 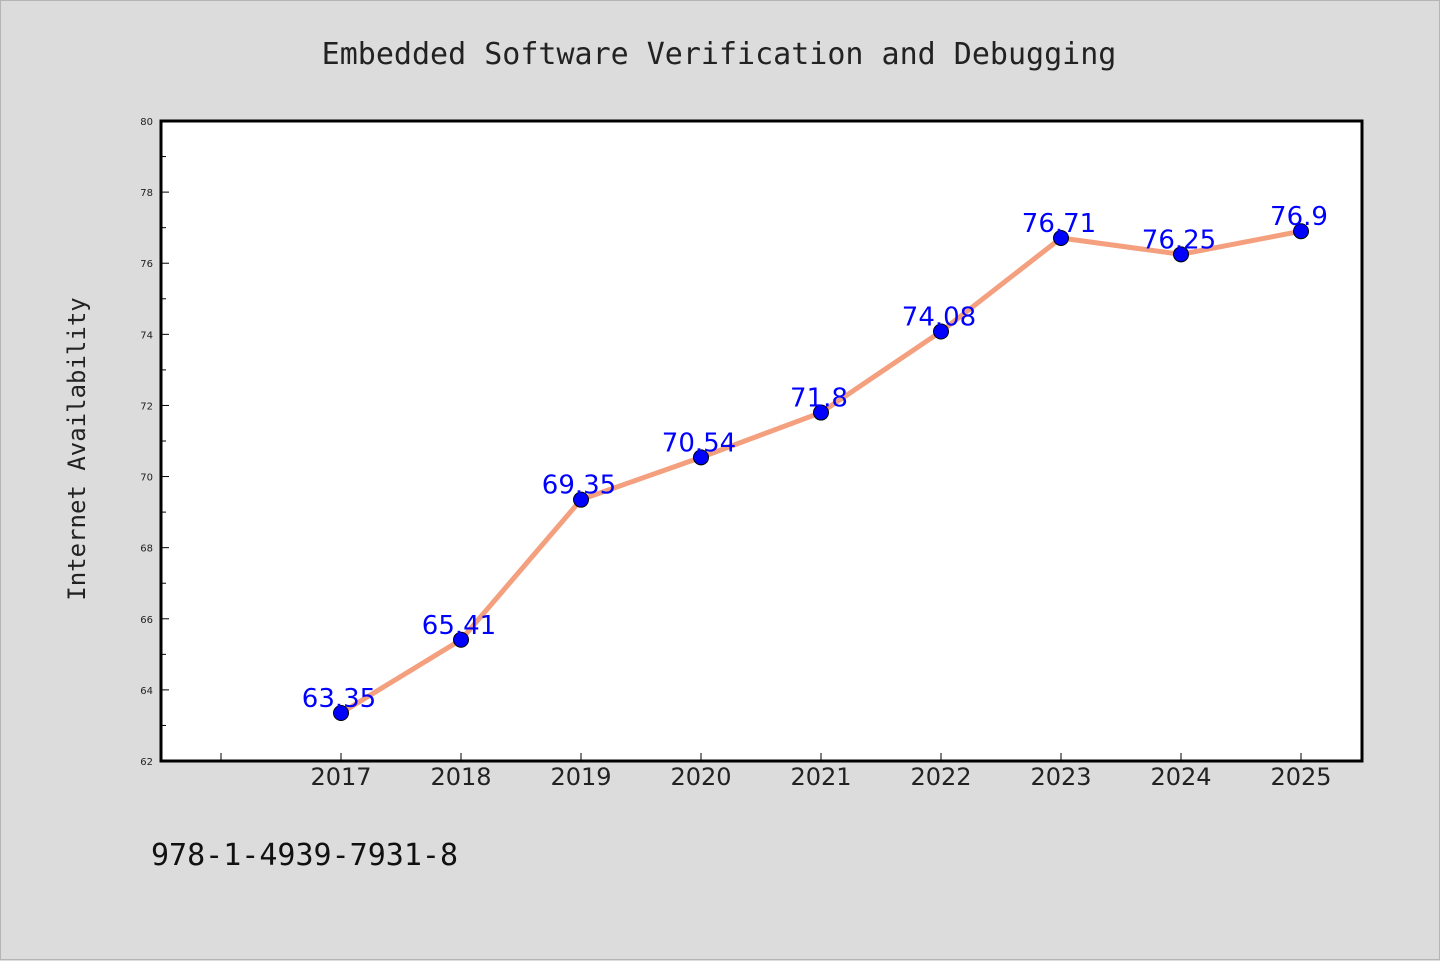 What do you see at coordinates (146, 122) in the screenshot?
I see `y-tick-label: 80` at bounding box center [146, 122].